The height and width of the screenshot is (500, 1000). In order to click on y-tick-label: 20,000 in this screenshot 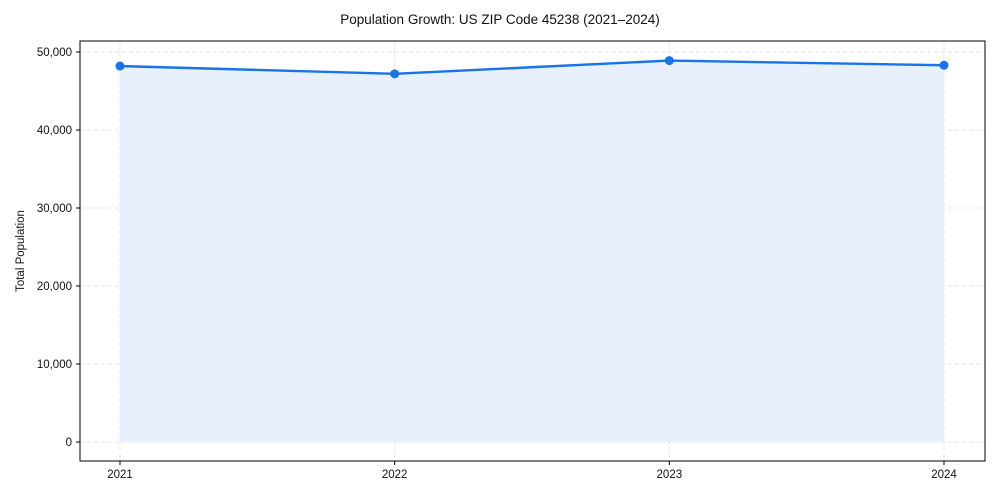, I will do `click(54, 287)`.